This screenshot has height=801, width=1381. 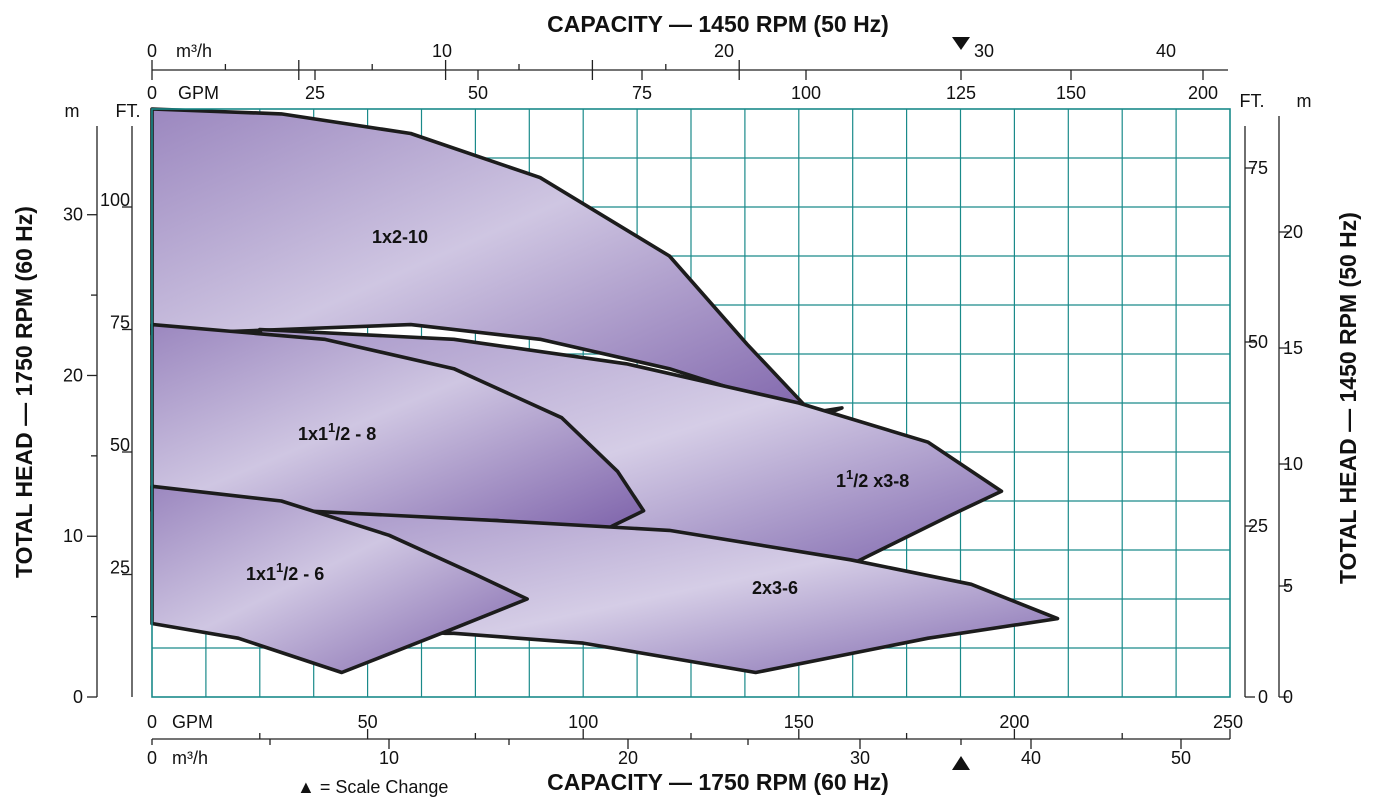 What do you see at coordinates (72, 111) in the screenshot?
I see `left-m-unit: m` at bounding box center [72, 111].